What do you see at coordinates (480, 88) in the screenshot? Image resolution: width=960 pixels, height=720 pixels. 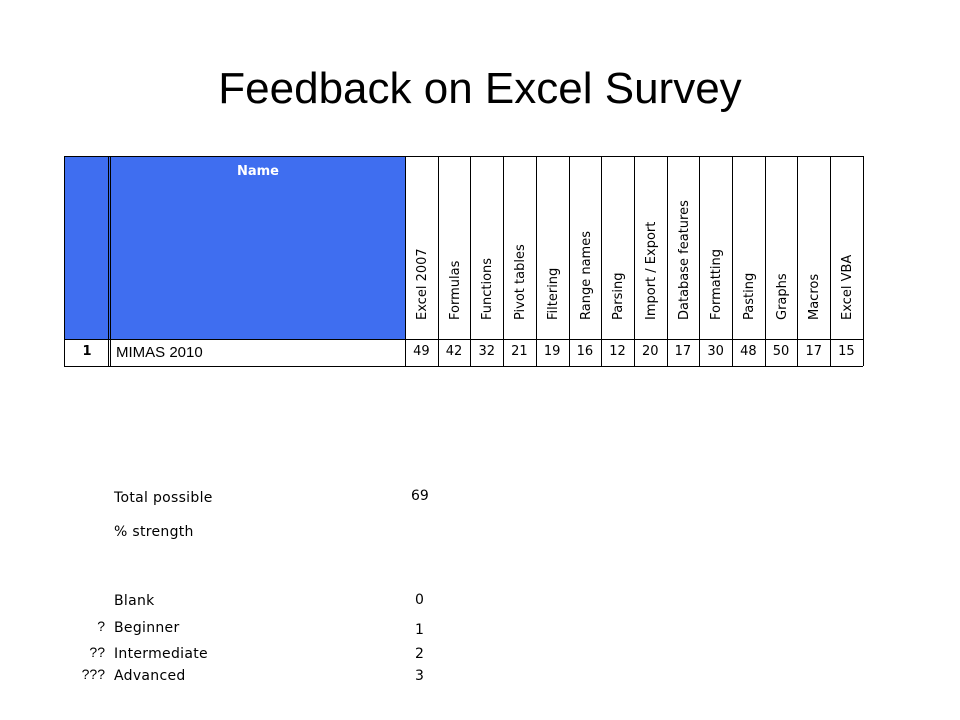 I see `slide-title: Feedback on Excel Survey` at bounding box center [480, 88].